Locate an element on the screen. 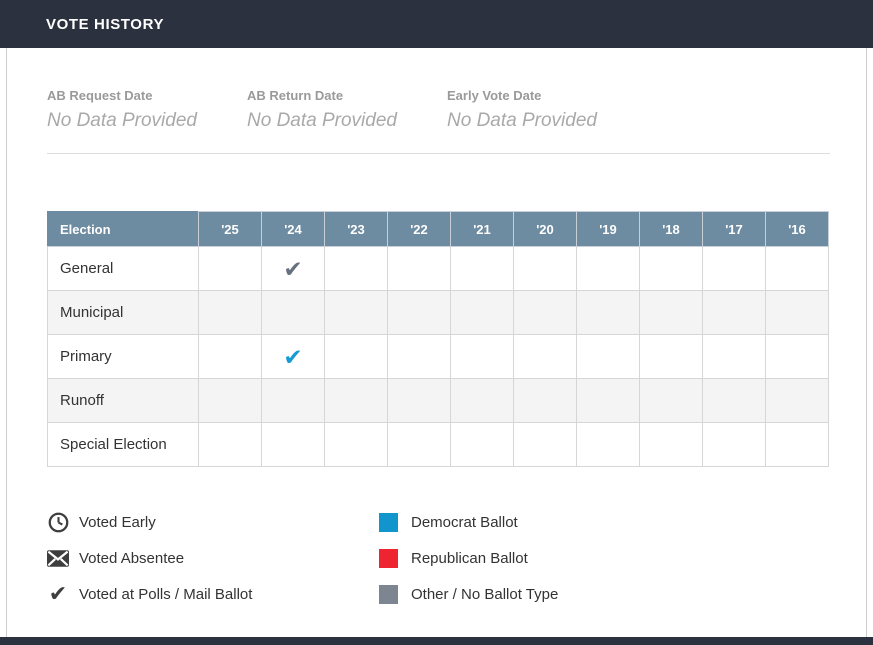  legend-item-voted-absentee: Voted Absentee is located at coordinates (213, 558).